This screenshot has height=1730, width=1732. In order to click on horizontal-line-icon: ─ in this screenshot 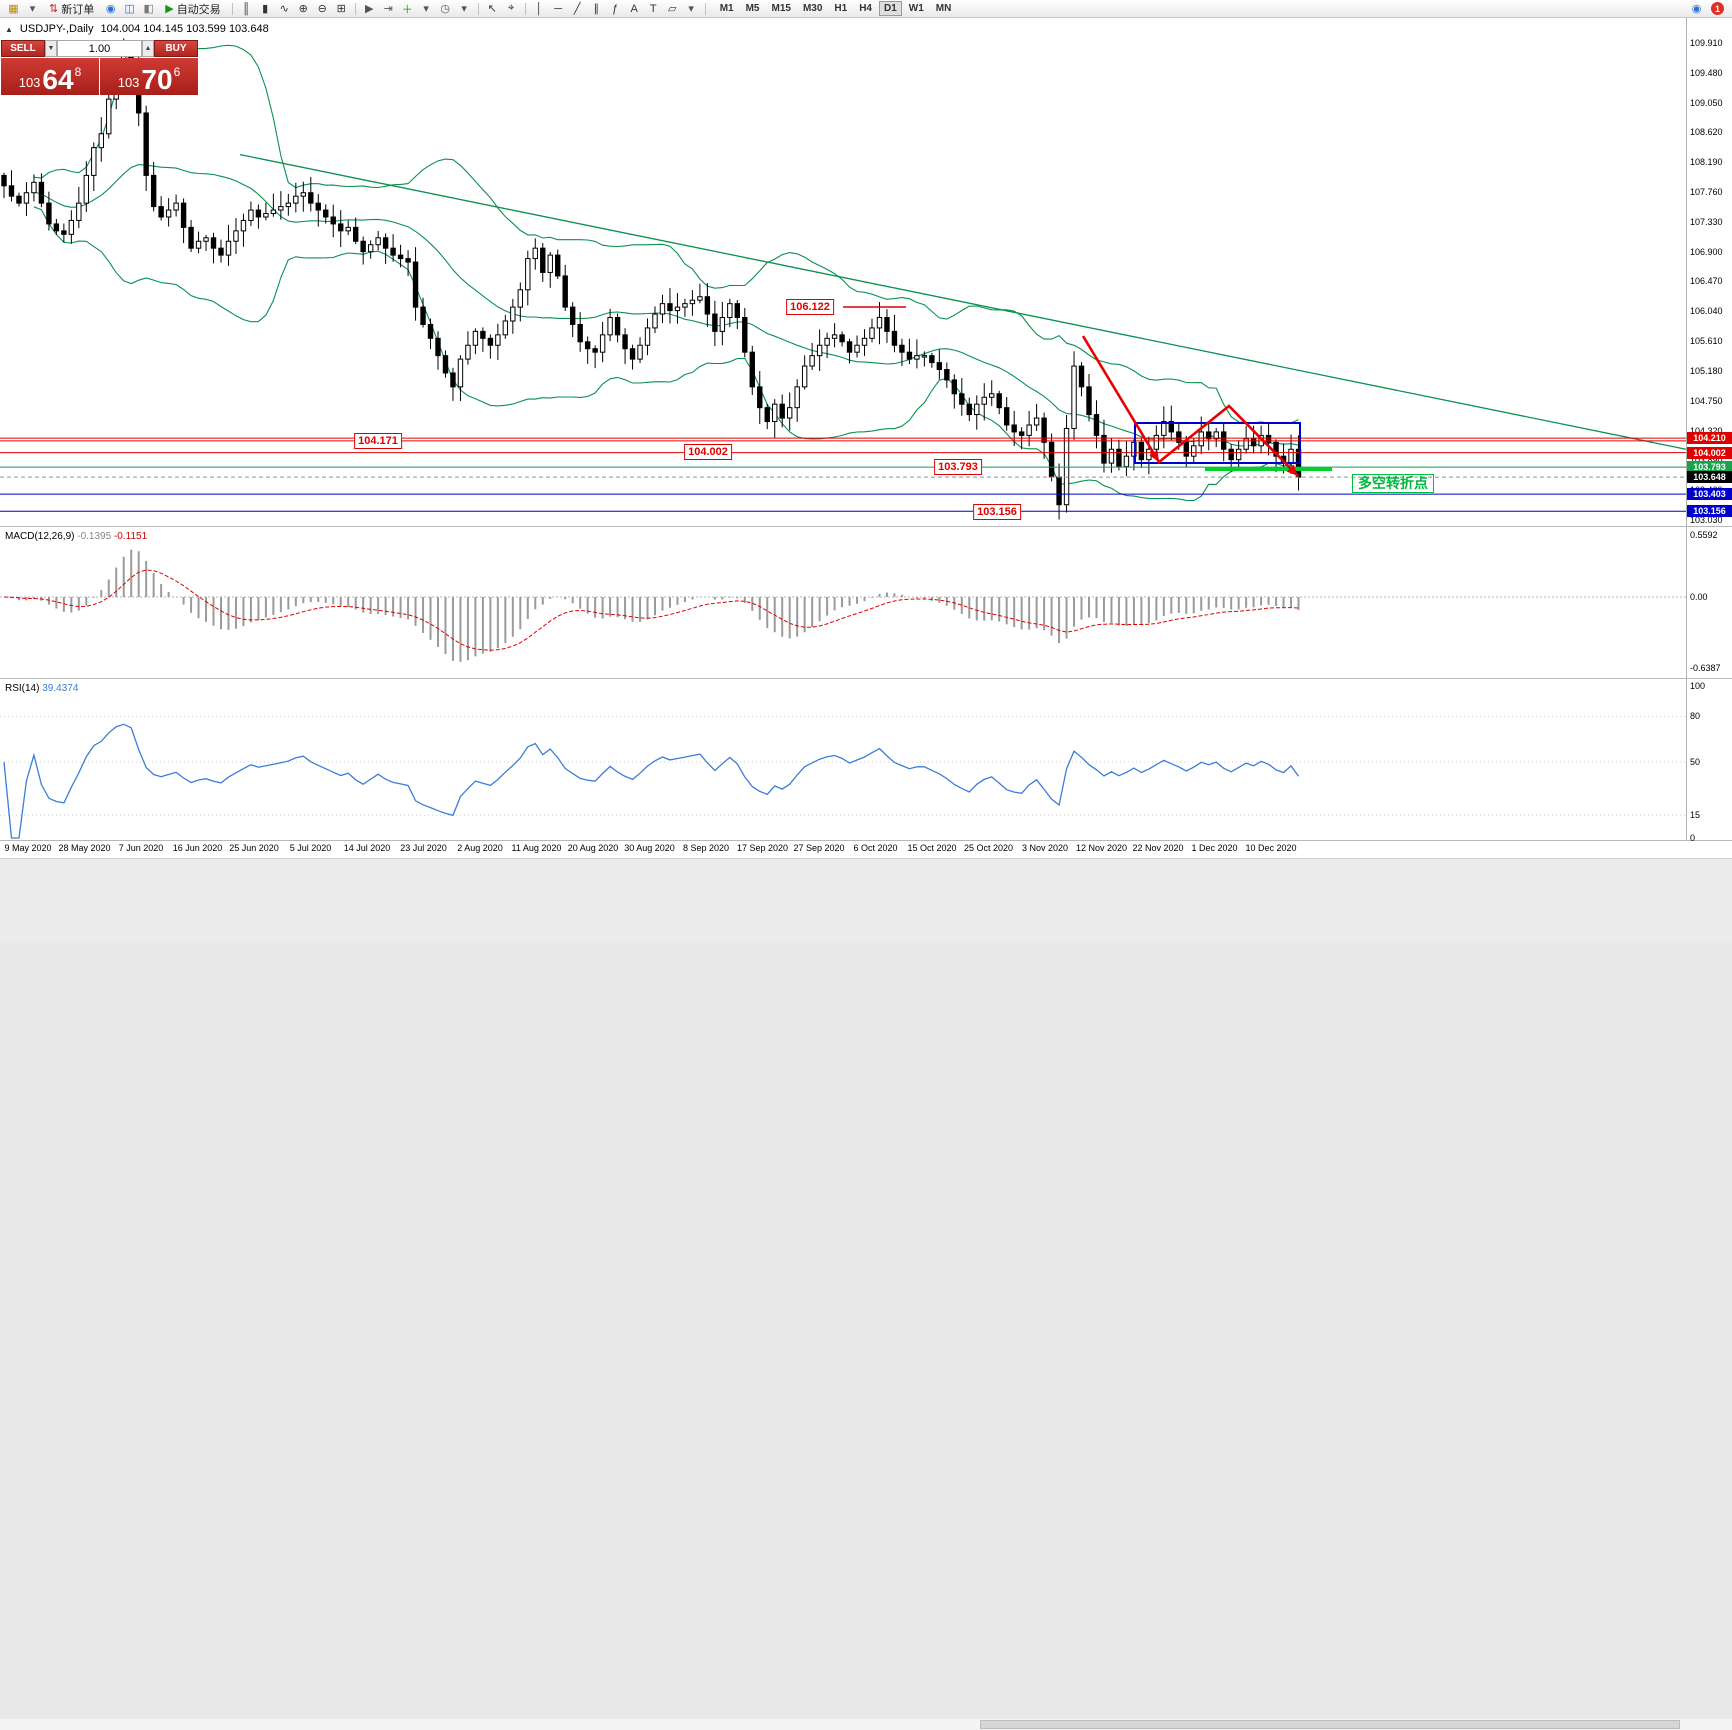, I will do `click(558, 9)`.